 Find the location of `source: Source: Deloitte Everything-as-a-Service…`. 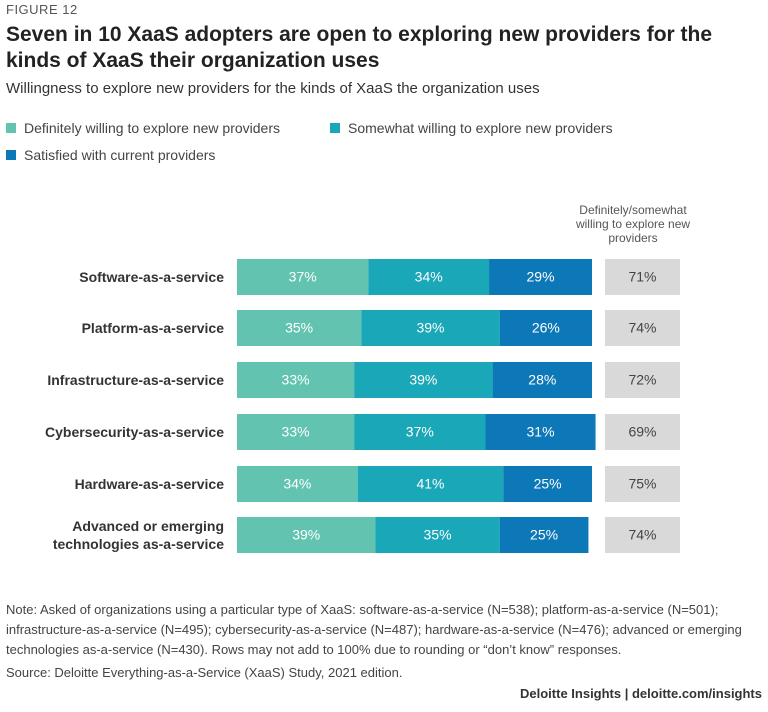

source: Source: Deloitte Everything-as-a-Service… is located at coordinates (204, 672).